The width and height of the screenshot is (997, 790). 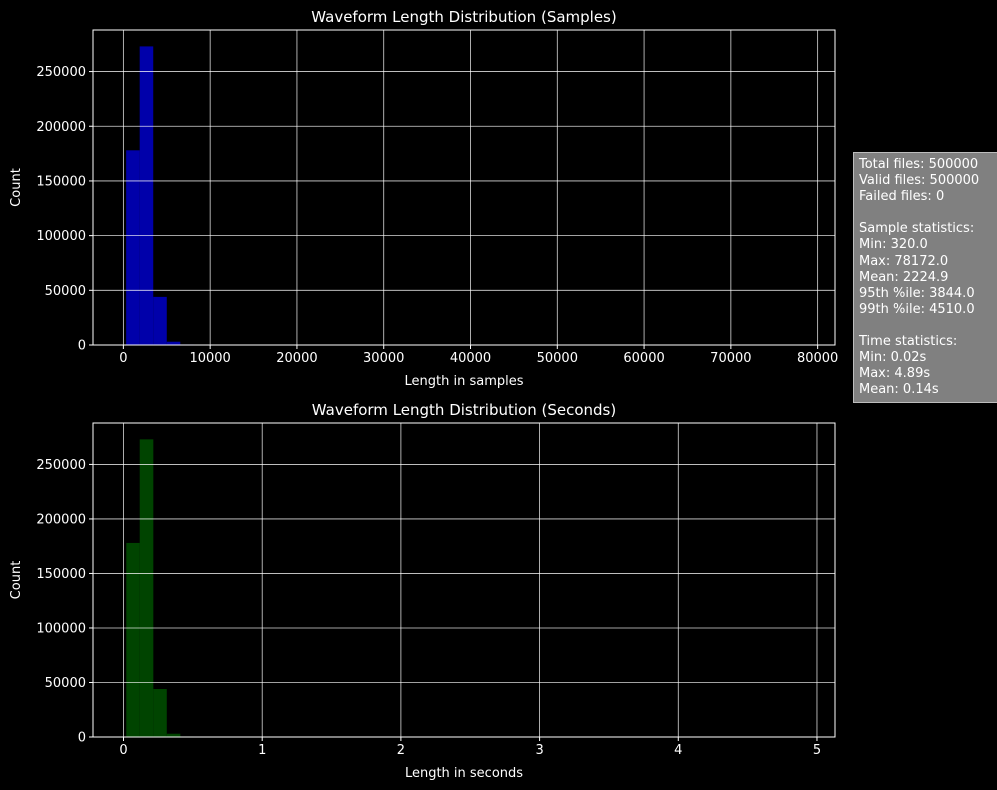 I want to click on stats-line: 95th %ile: 3844.0, so click(x=917, y=293).